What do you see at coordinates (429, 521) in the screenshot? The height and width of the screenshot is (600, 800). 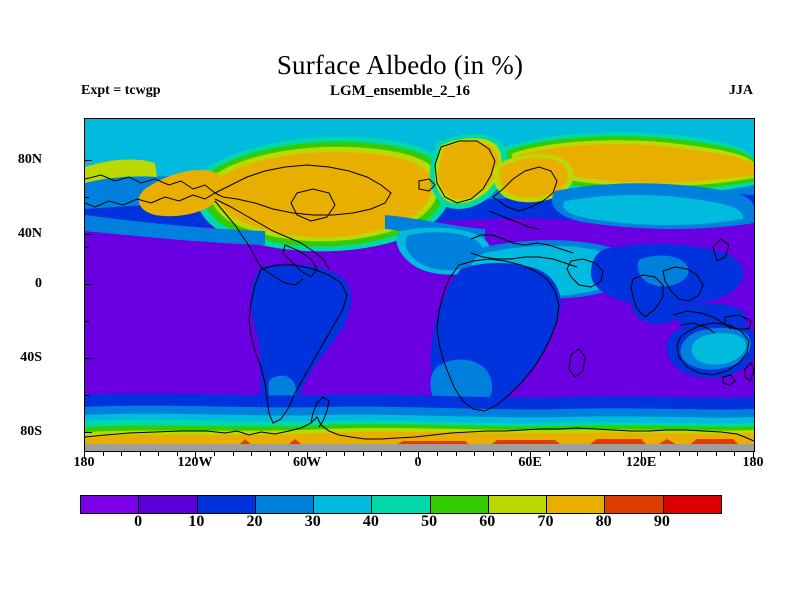 I see `colorbar-label-50: 50` at bounding box center [429, 521].